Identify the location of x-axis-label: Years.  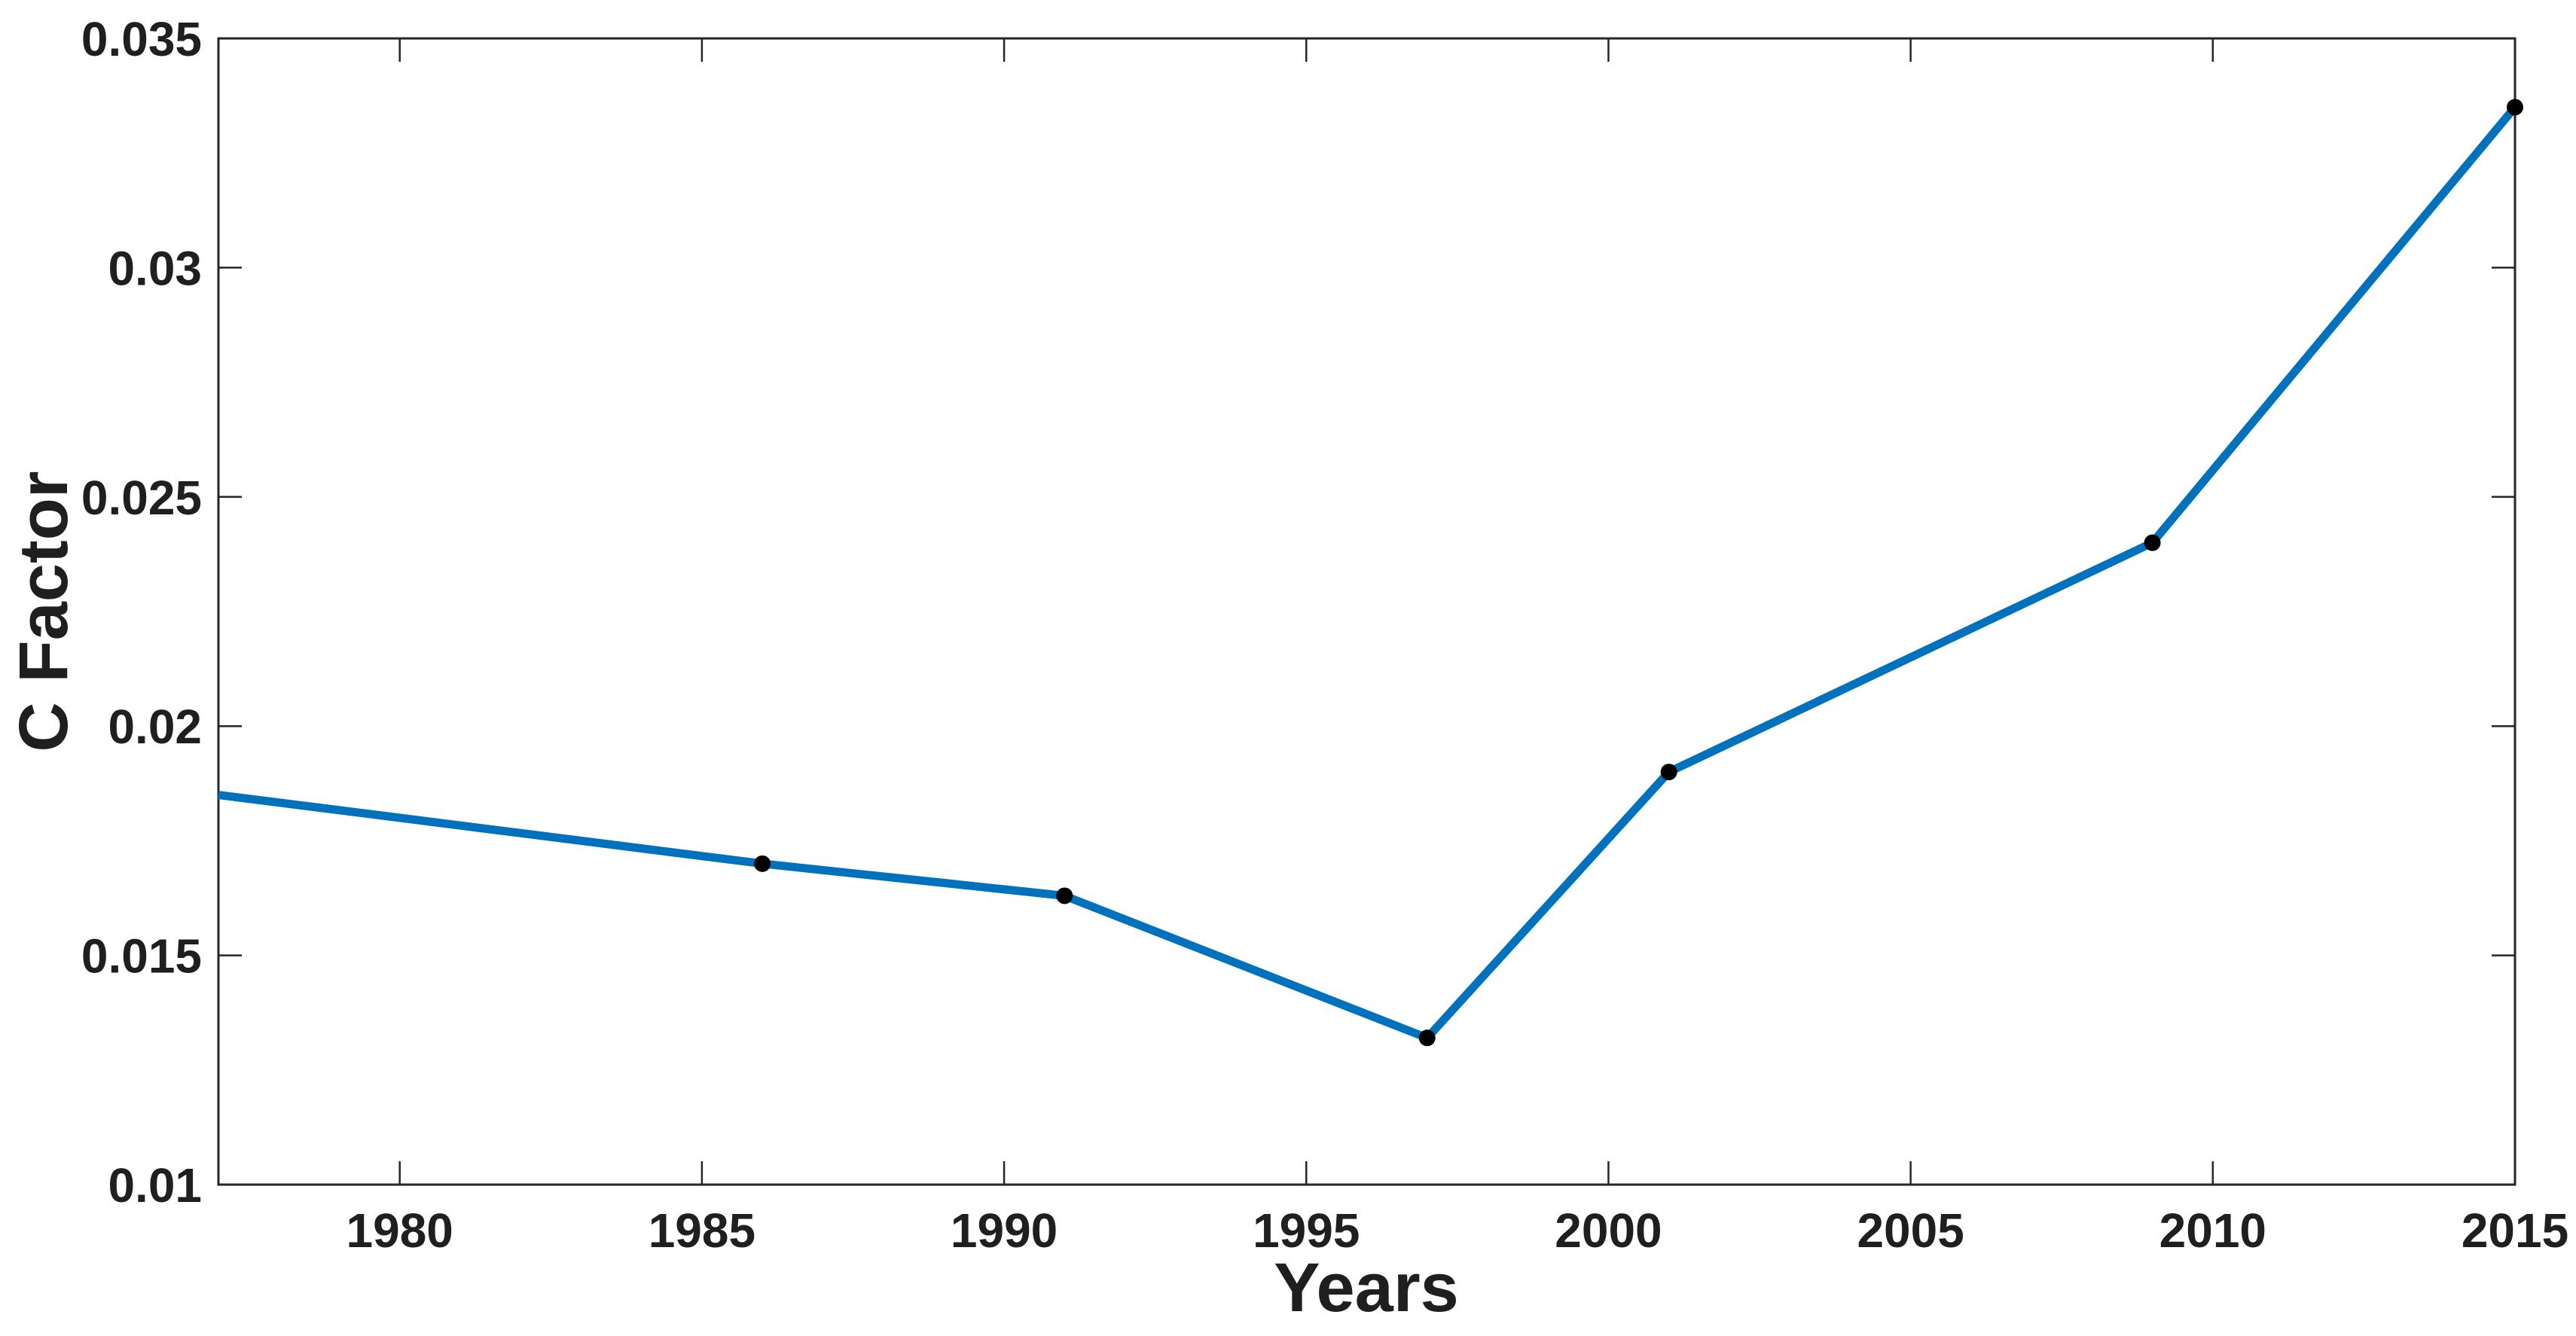
(1367, 1288).